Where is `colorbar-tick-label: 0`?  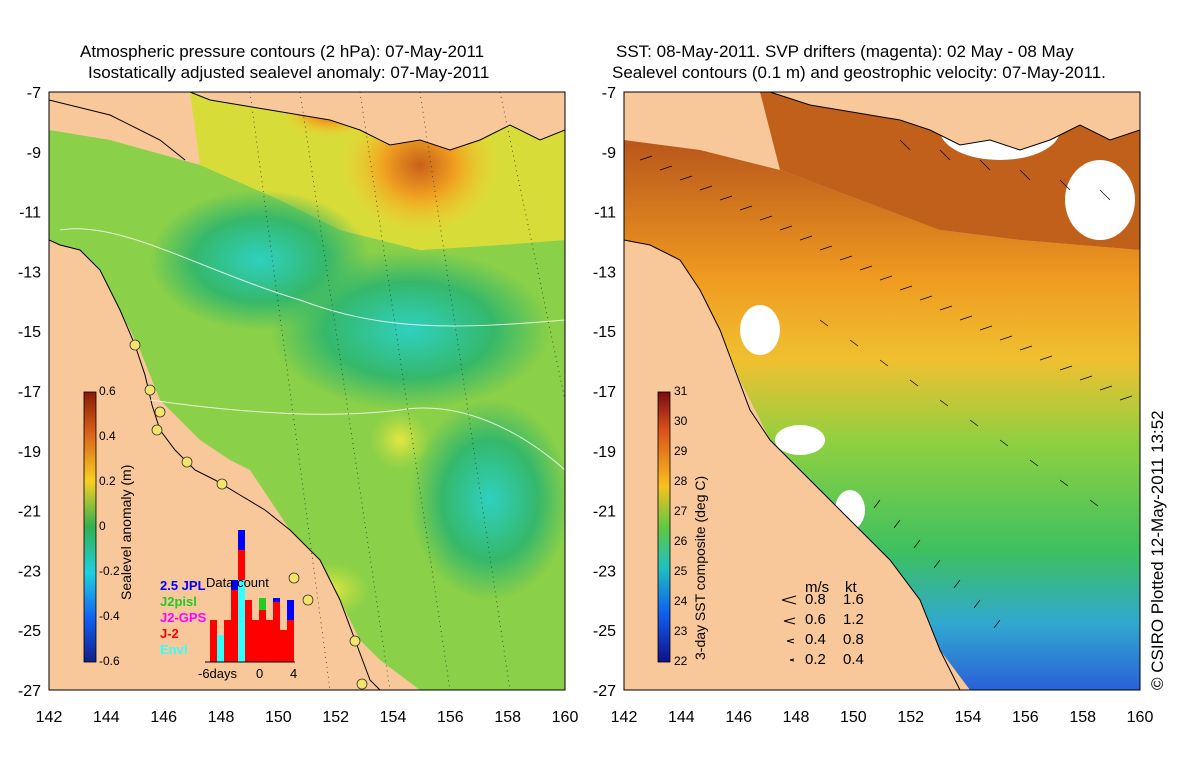 colorbar-tick-label: 0 is located at coordinates (102, 526).